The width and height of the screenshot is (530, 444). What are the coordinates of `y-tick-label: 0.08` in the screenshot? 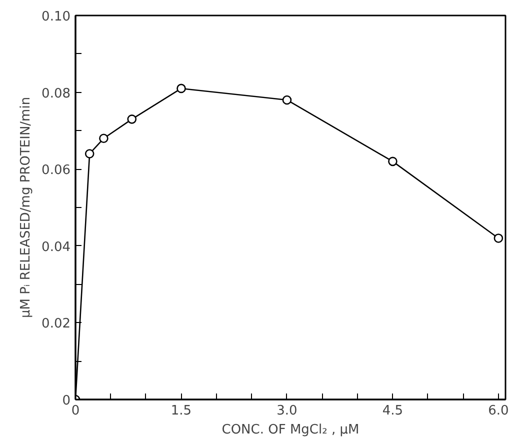 It's located at (56, 94).